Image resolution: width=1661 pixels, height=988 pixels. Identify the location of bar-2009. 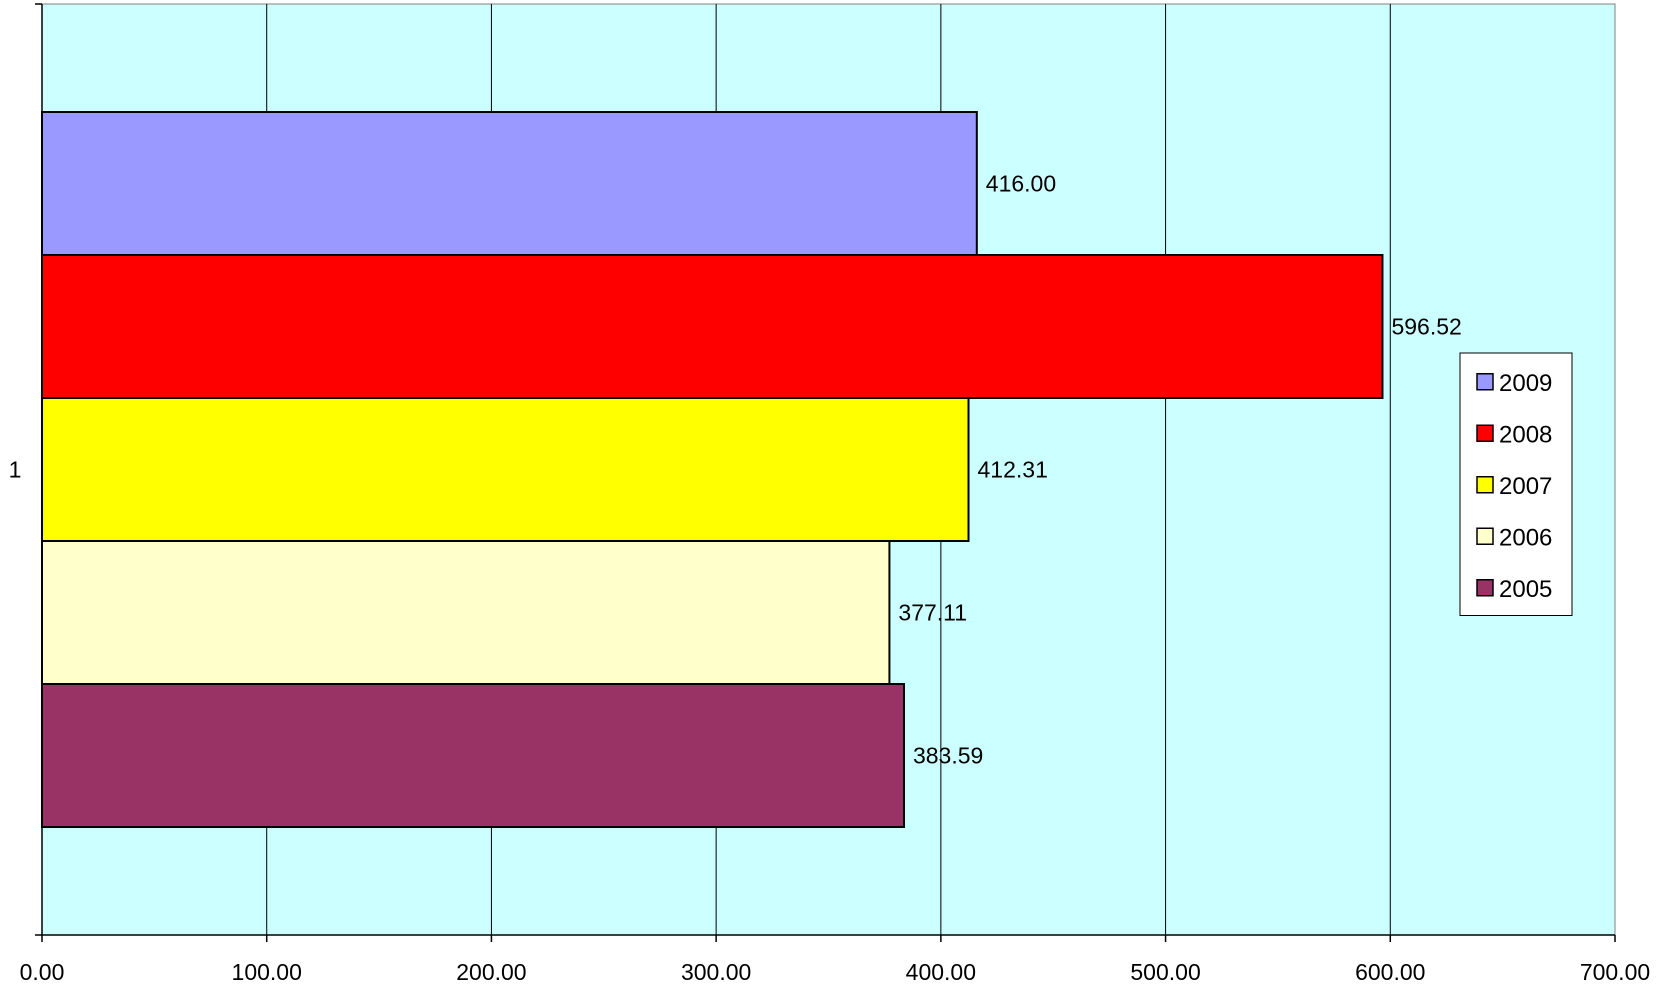
(509, 183).